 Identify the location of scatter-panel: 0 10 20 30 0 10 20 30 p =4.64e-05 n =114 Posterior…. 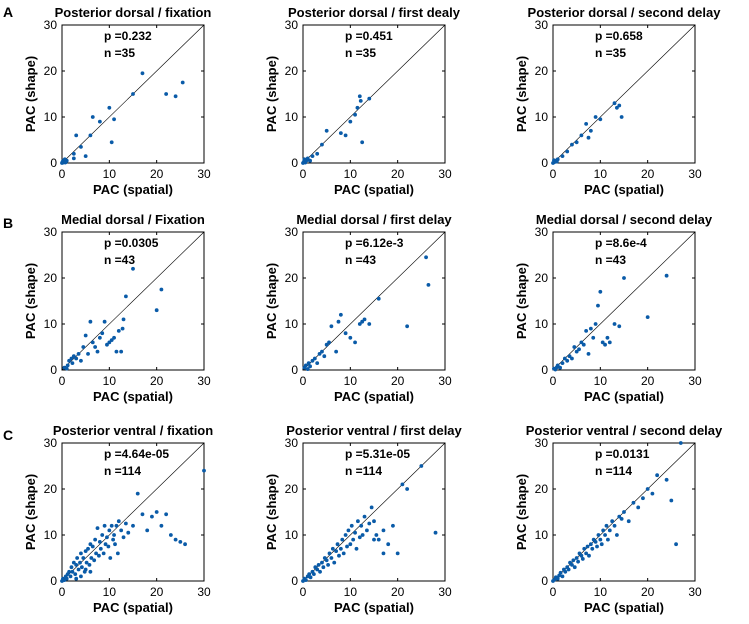
(118, 519).